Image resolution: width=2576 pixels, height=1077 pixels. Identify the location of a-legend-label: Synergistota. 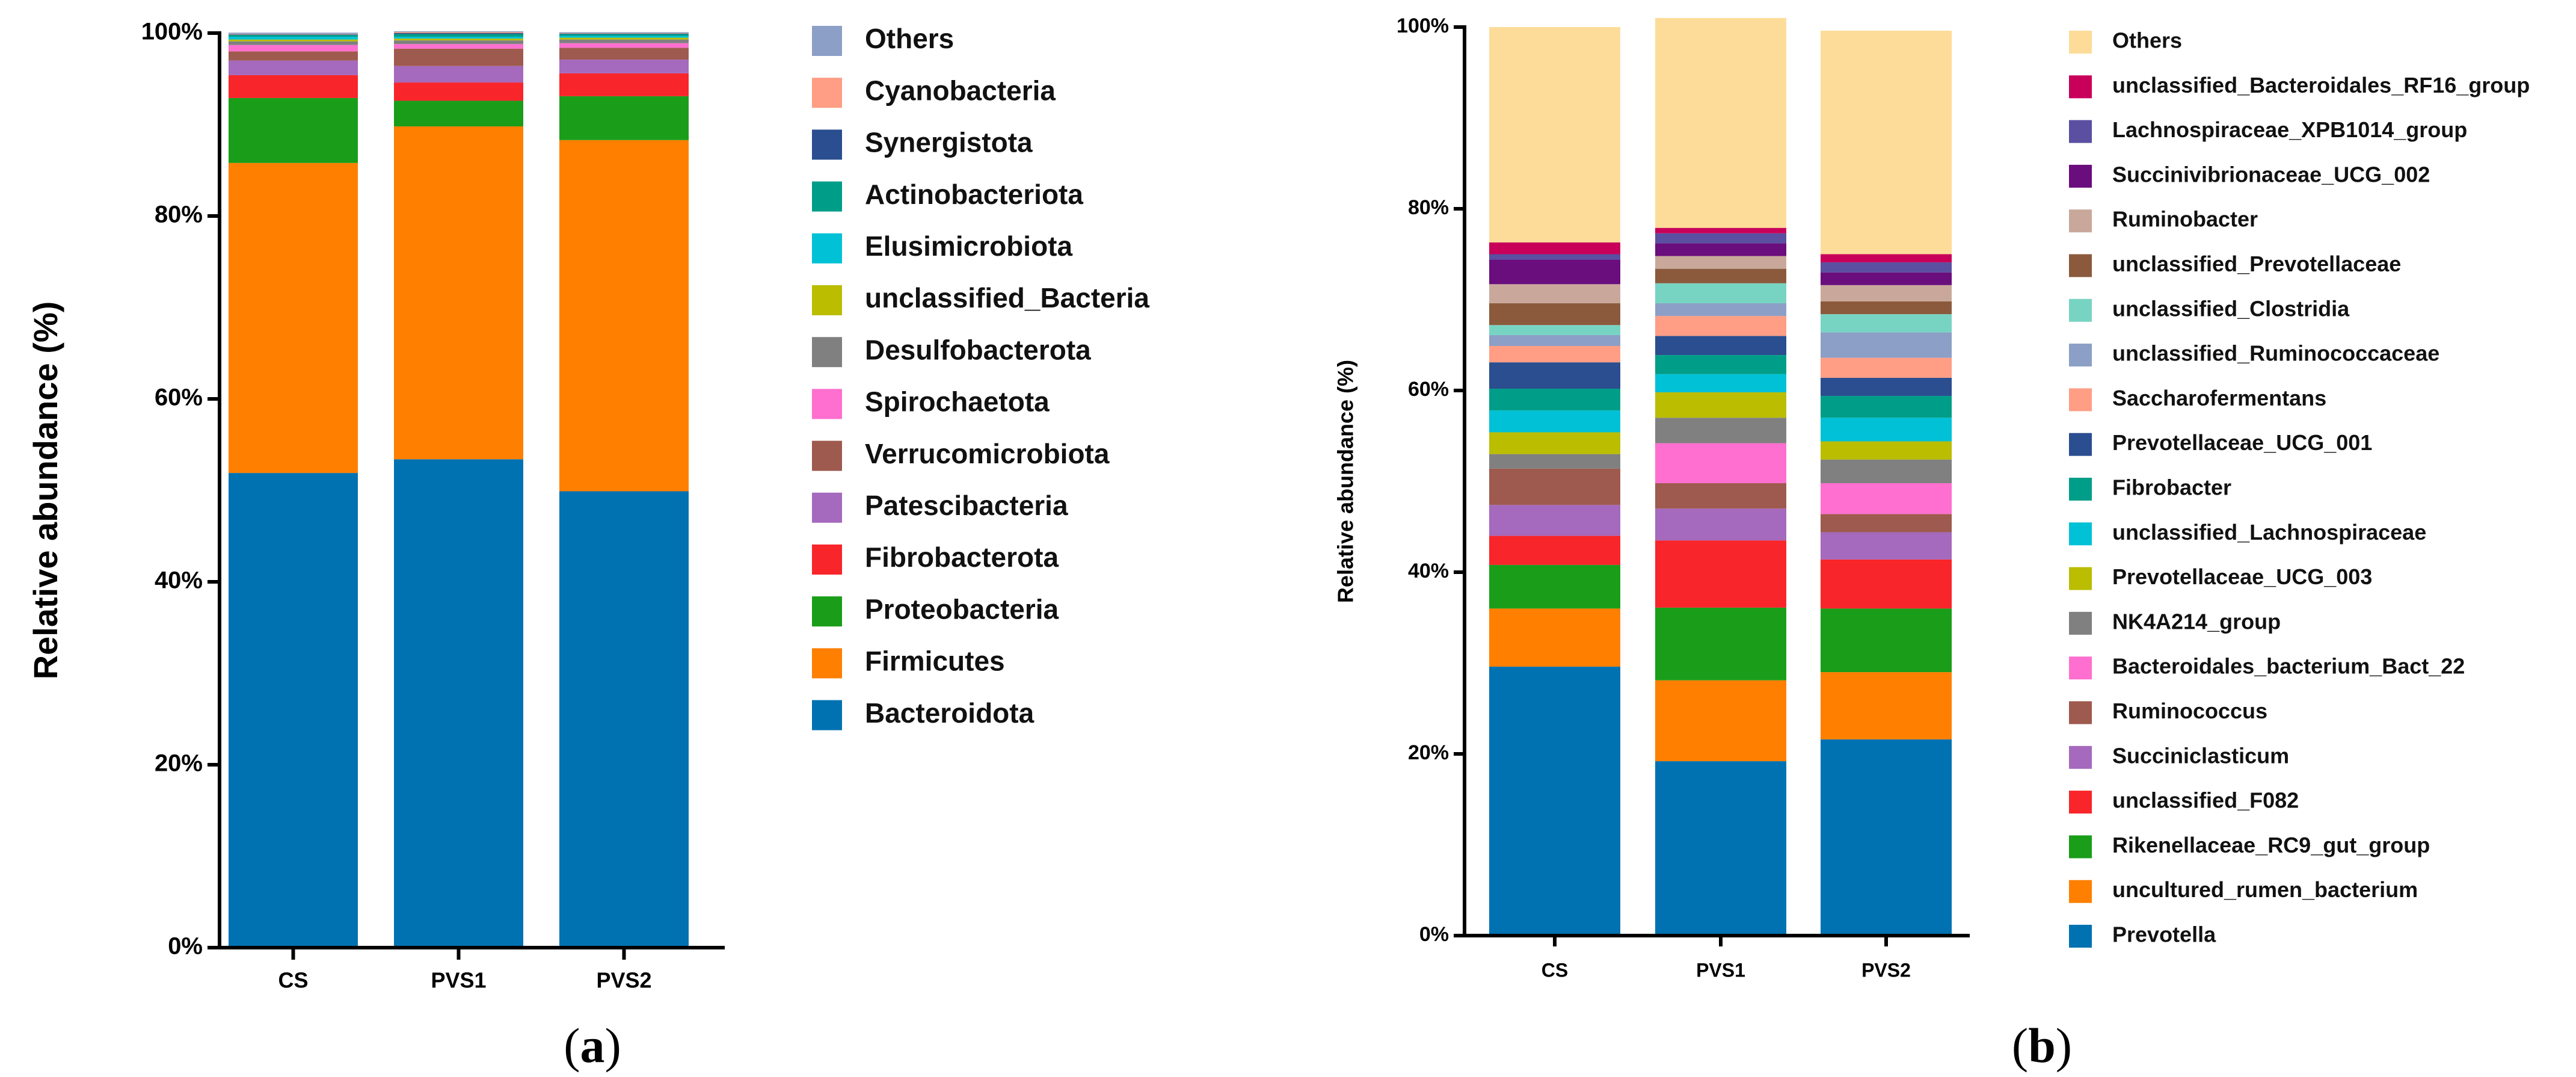
(949, 142).